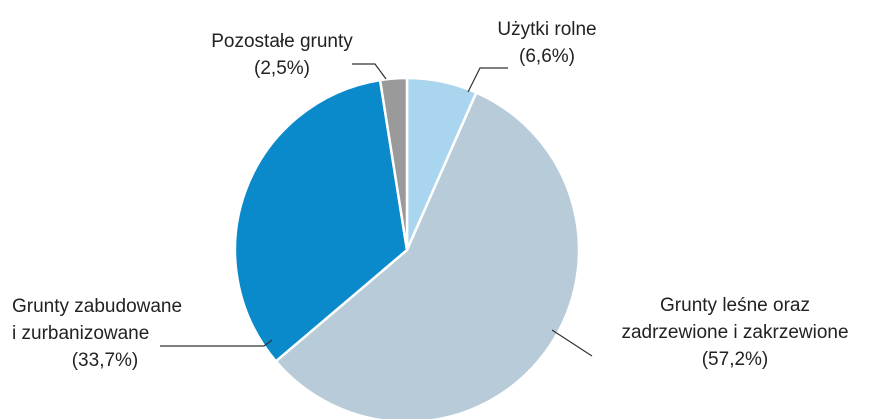 This screenshot has width=883, height=419. Describe the element at coordinates (80, 333) in the screenshot. I see `slice-label-line: i zurbanizowane` at that location.